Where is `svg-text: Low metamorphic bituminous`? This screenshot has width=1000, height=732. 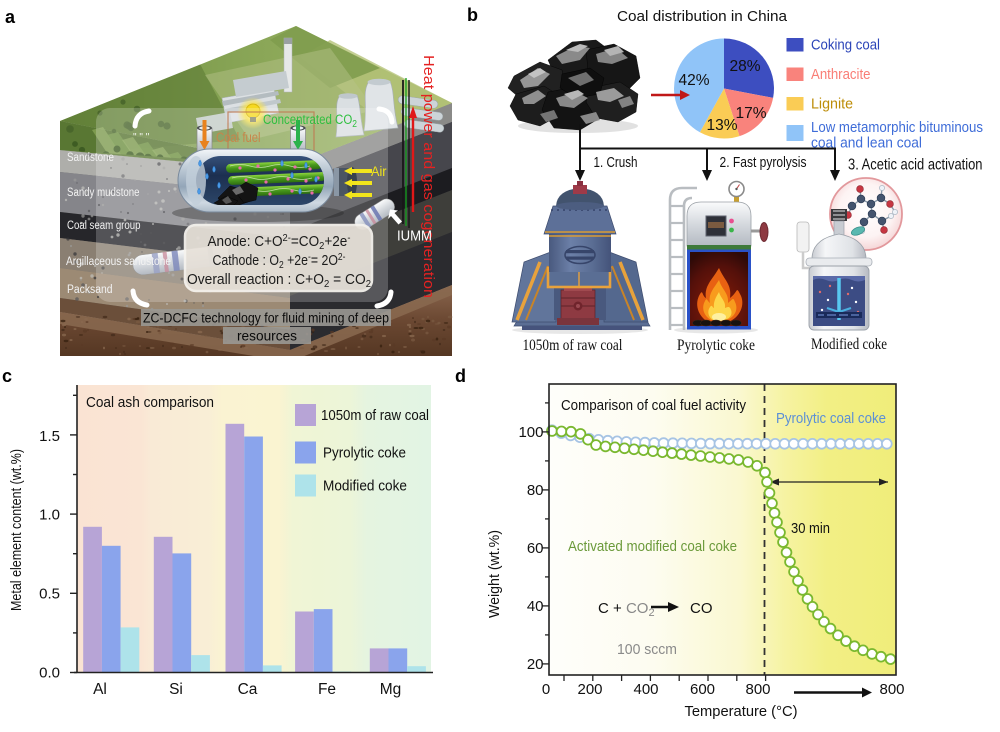 svg-text: Low metamorphic bituminous is located at coordinates (897, 127).